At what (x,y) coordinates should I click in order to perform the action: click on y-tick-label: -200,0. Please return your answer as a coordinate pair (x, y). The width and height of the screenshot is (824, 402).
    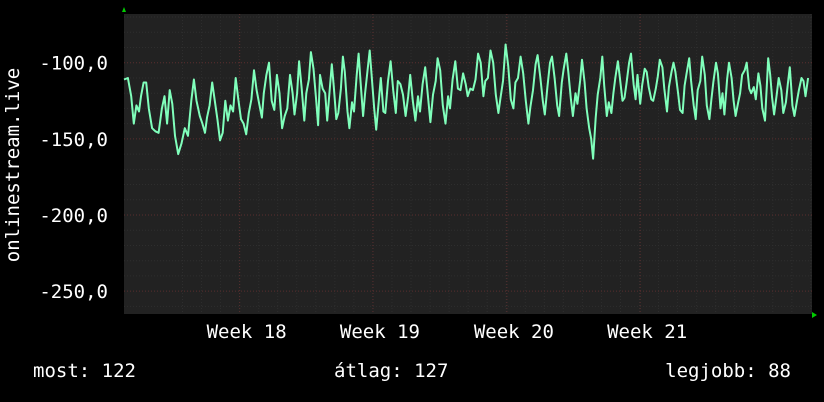
    Looking at the image, I should click on (73, 216).